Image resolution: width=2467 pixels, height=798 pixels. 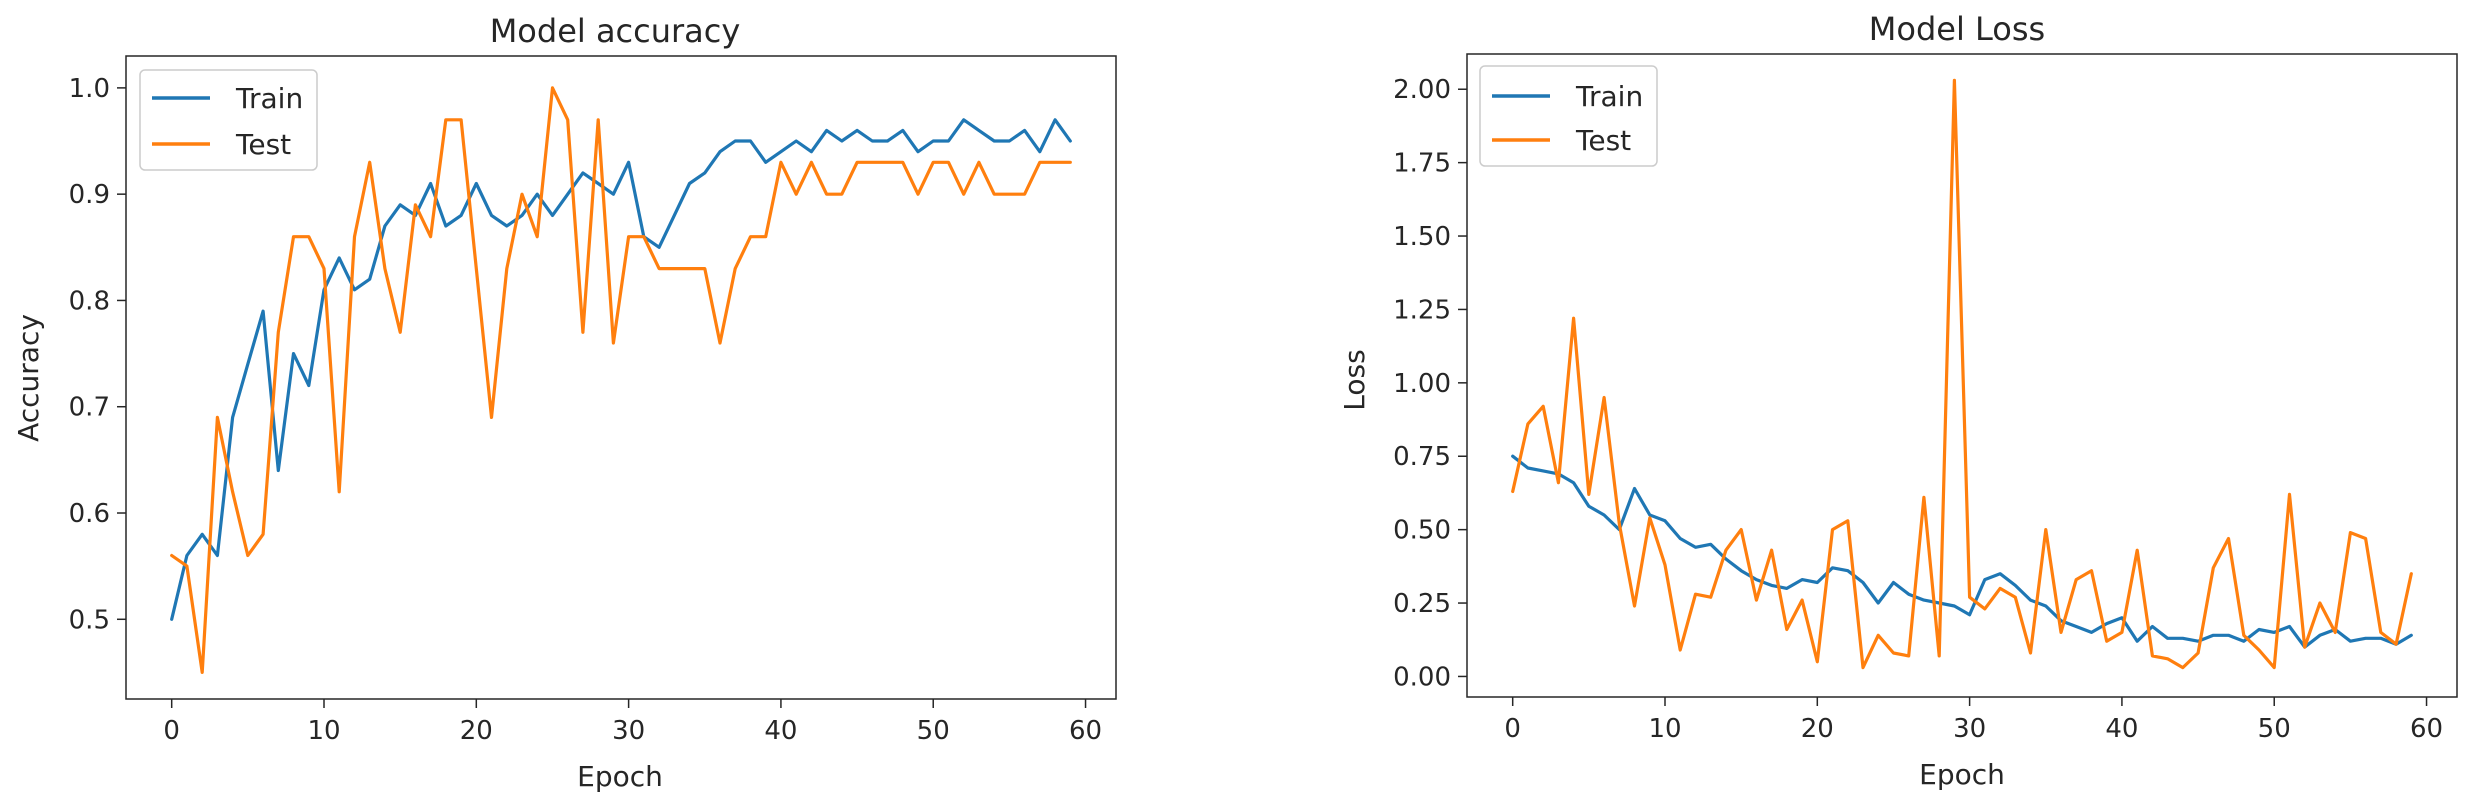 What do you see at coordinates (628, 731) in the screenshot?
I see `accuracy-x-tick-label: 30` at bounding box center [628, 731].